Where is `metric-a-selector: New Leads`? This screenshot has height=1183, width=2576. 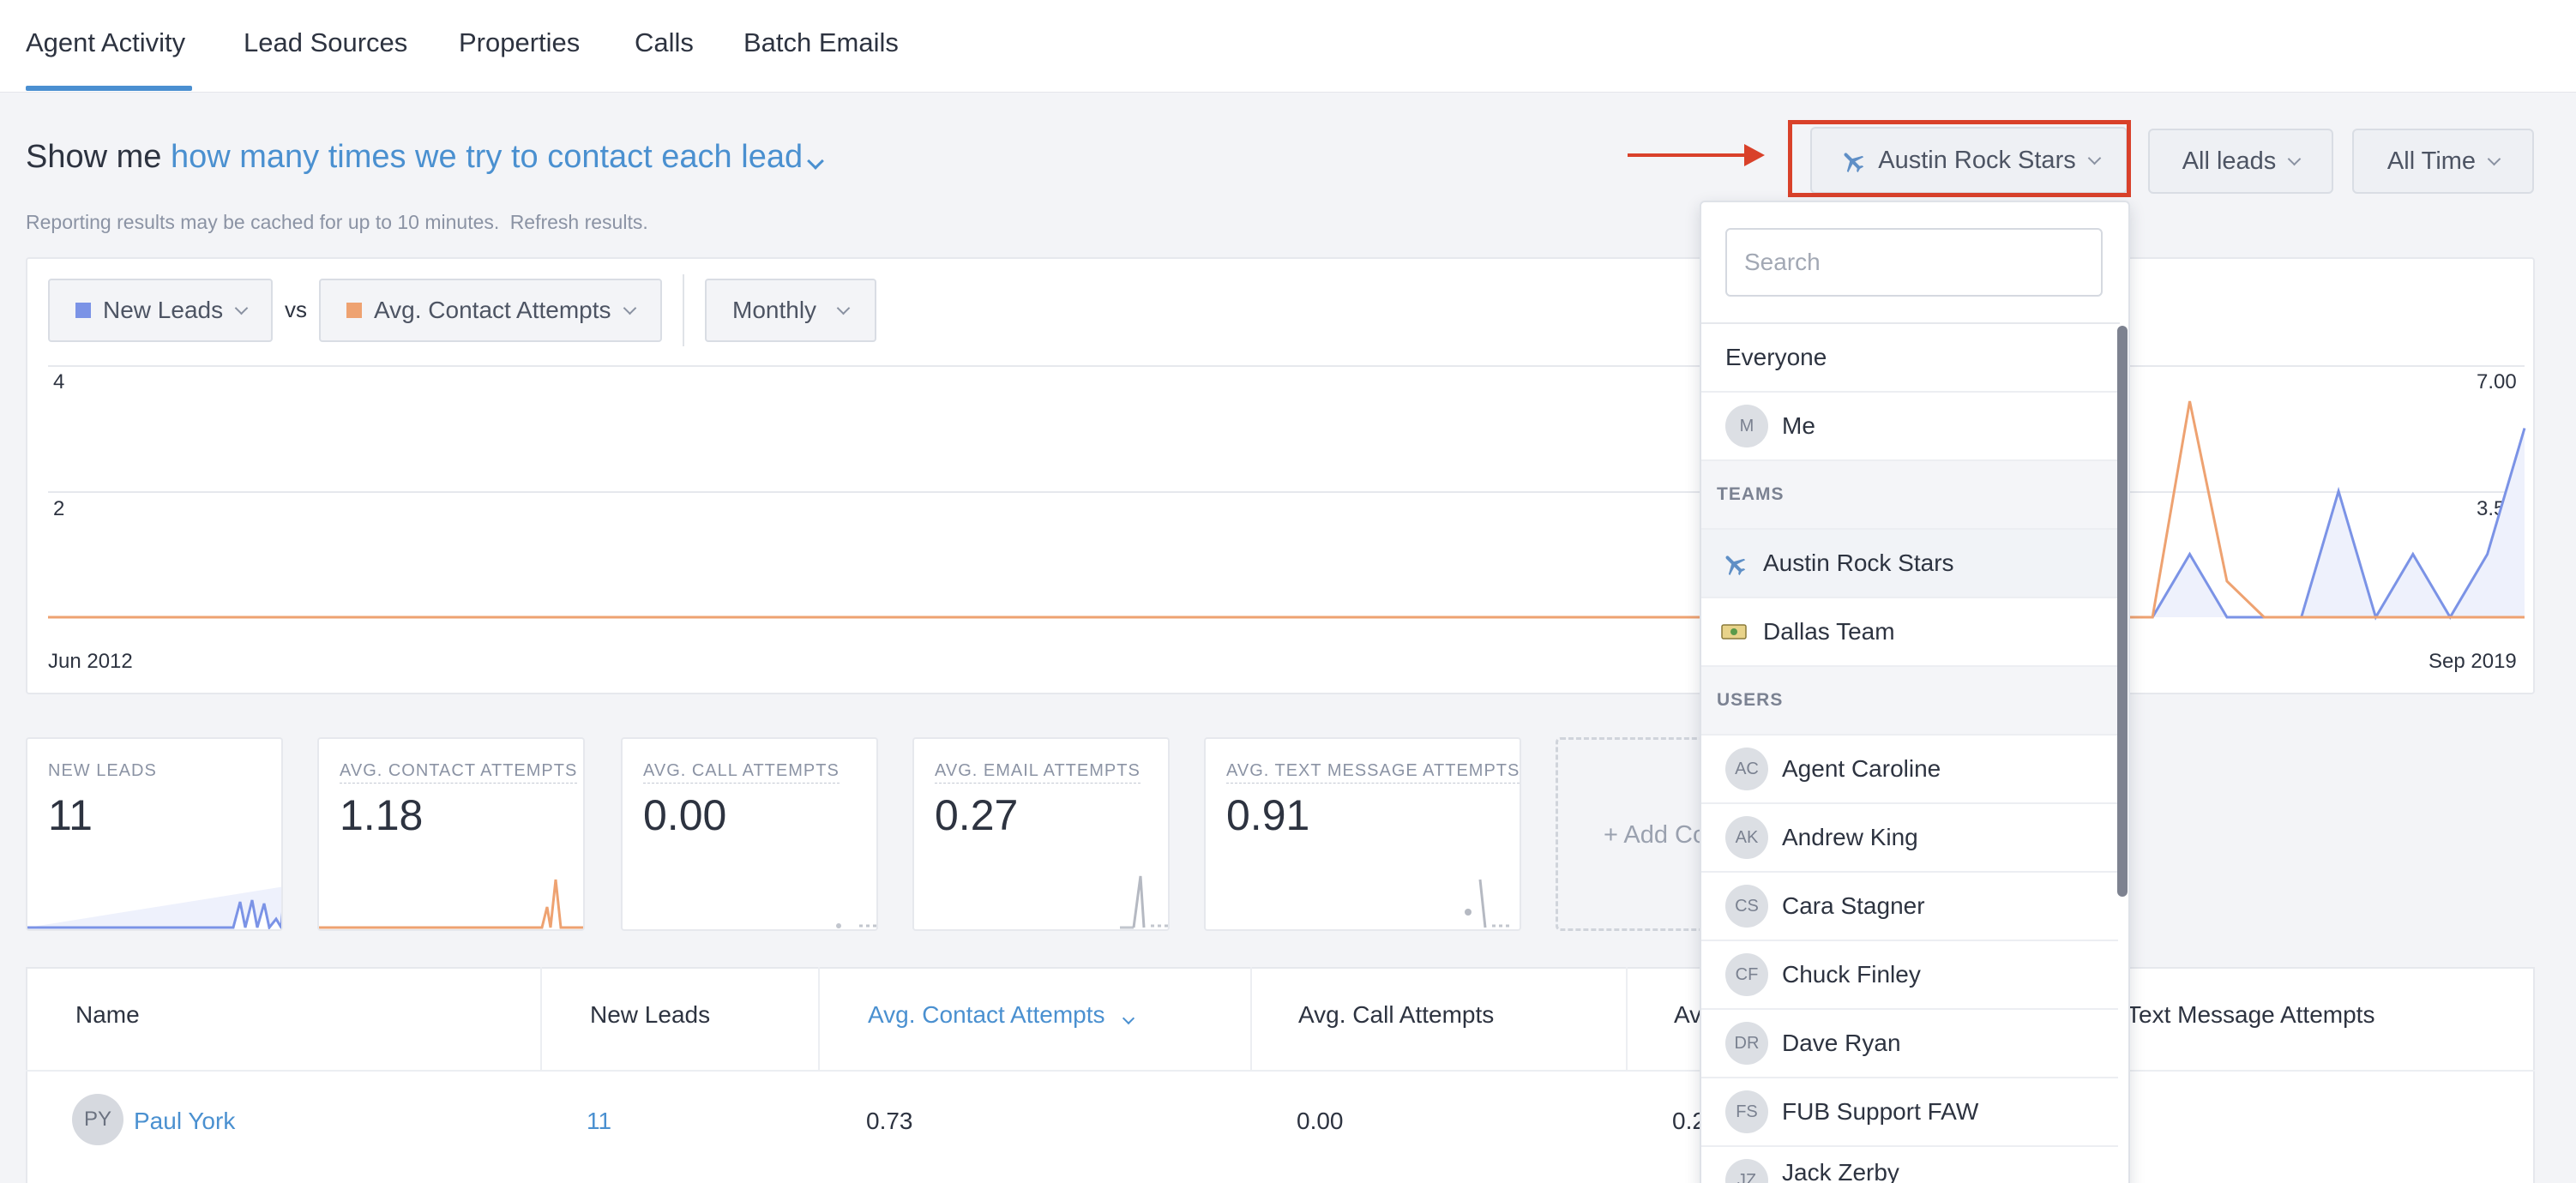 metric-a-selector: New Leads is located at coordinates (160, 311).